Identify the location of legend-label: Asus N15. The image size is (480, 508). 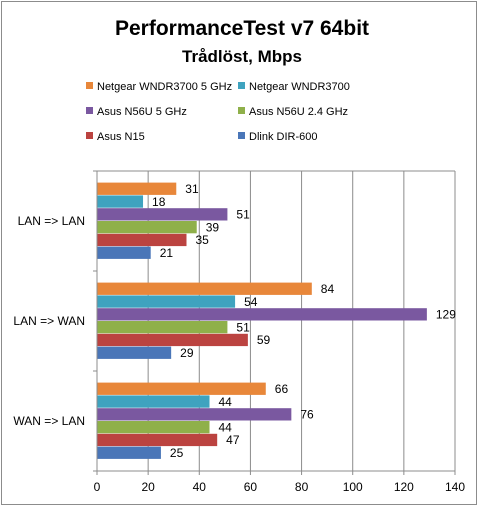
(121, 137).